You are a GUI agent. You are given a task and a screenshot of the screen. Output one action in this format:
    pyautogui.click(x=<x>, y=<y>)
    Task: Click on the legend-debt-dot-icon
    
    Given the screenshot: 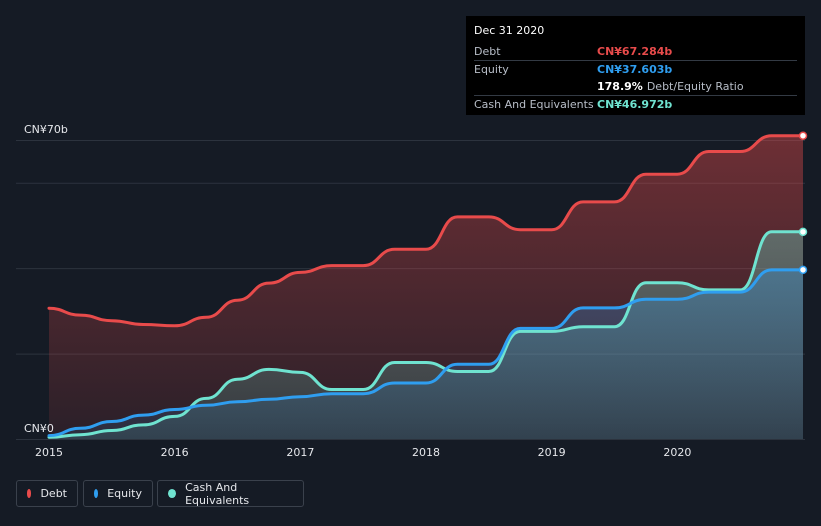 What is the action you would take?
    pyautogui.click(x=29, y=493)
    